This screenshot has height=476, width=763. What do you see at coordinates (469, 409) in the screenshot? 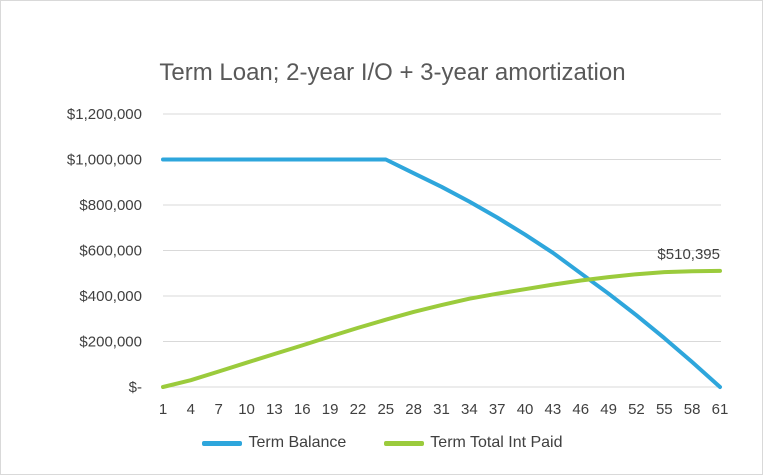
I see `x-tick-label: 34` at bounding box center [469, 409].